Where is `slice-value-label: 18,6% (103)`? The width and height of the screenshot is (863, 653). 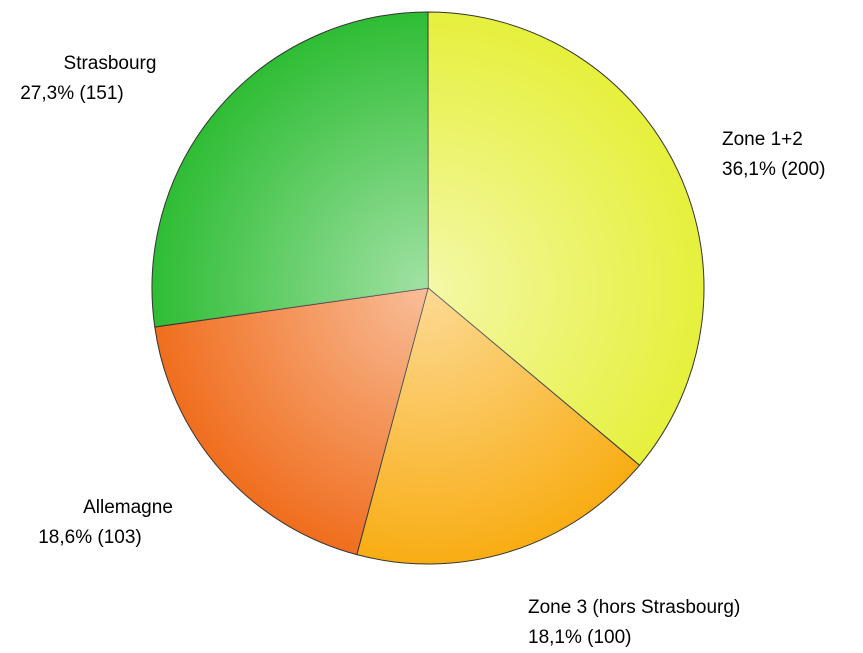 slice-value-label: 18,6% (103) is located at coordinates (90, 537).